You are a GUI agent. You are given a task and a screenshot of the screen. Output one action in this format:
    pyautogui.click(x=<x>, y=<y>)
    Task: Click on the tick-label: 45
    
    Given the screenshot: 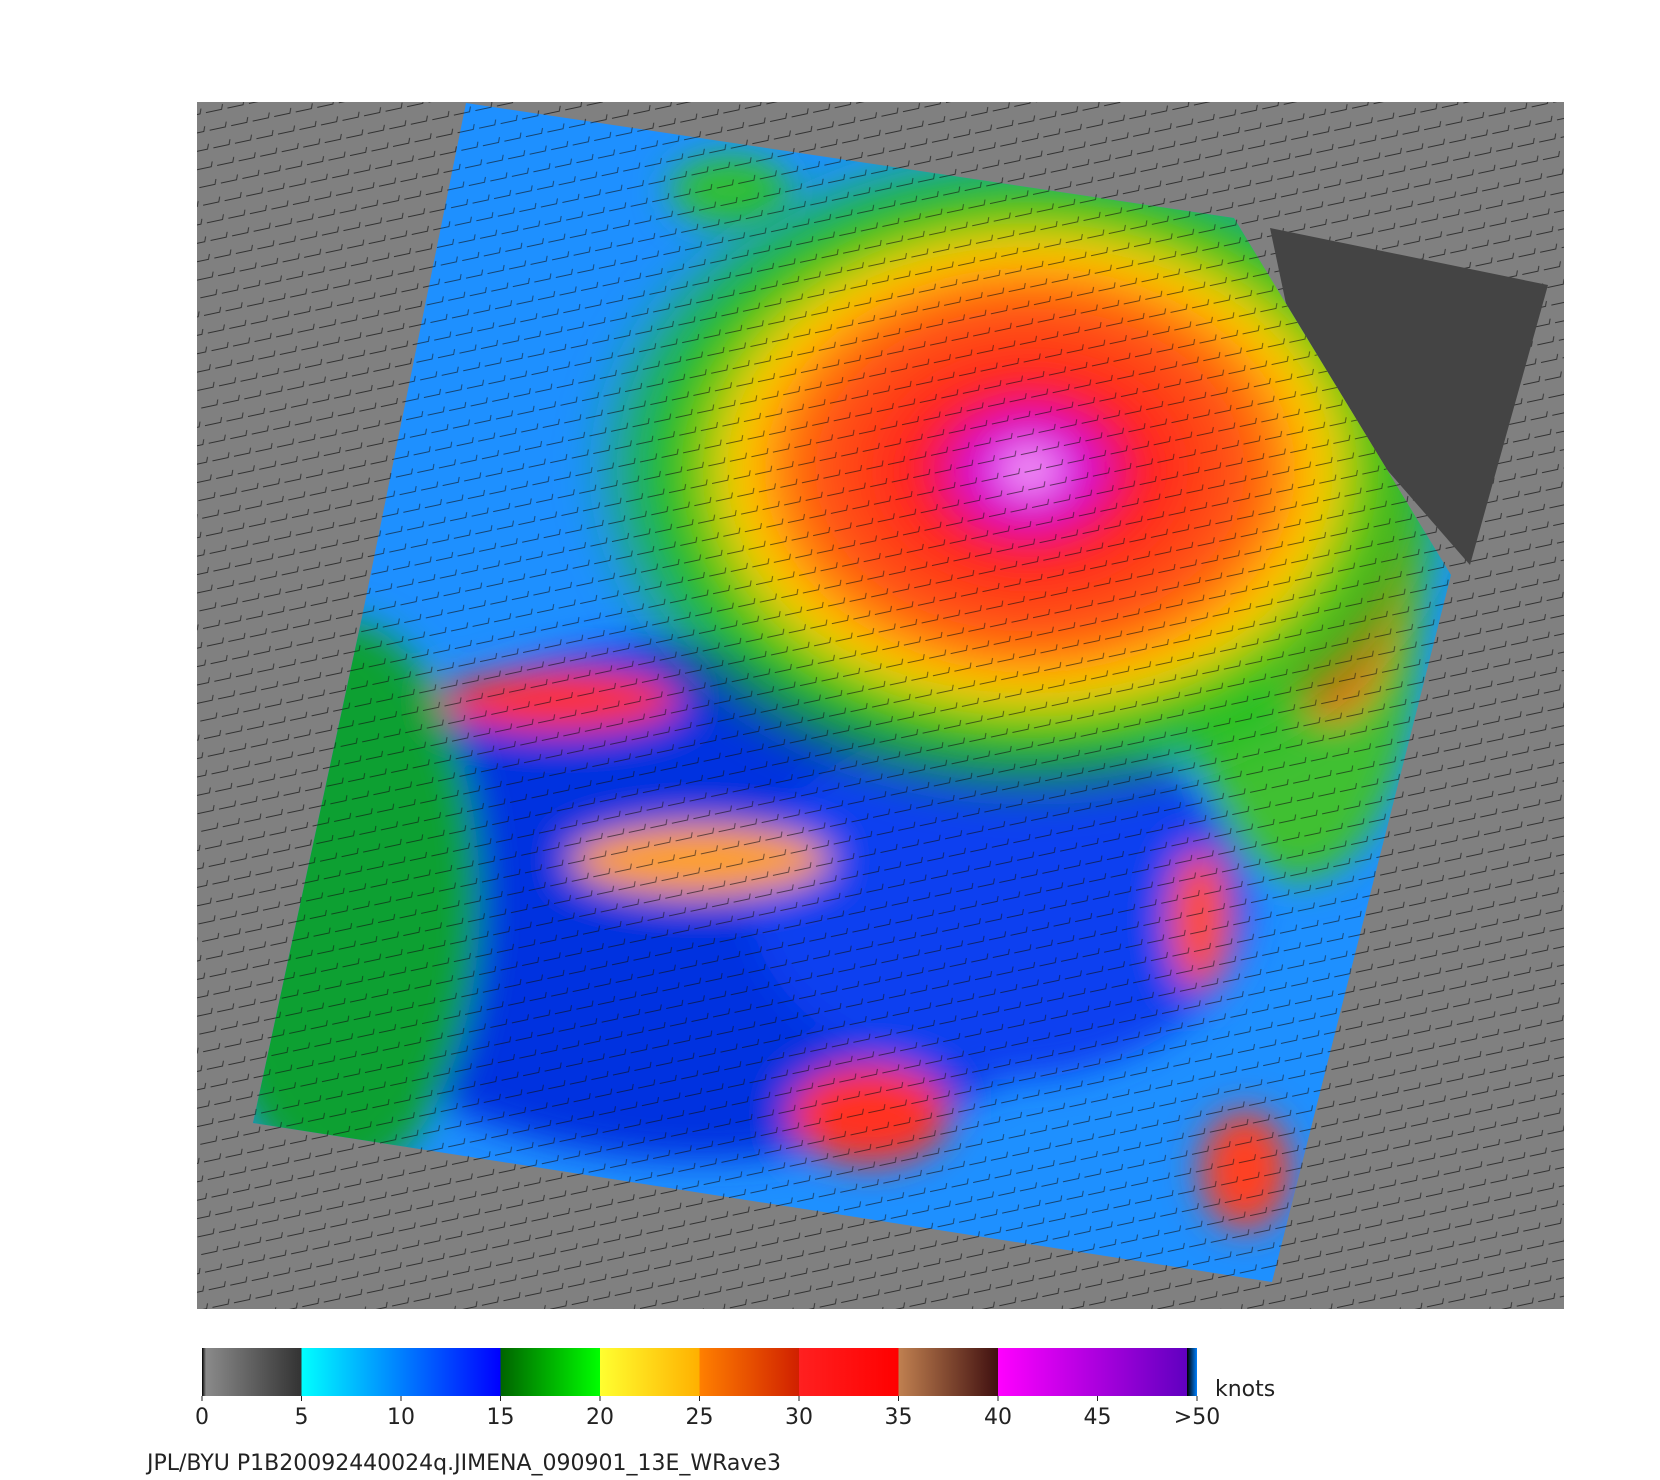 What is the action you would take?
    pyautogui.click(x=1098, y=1417)
    